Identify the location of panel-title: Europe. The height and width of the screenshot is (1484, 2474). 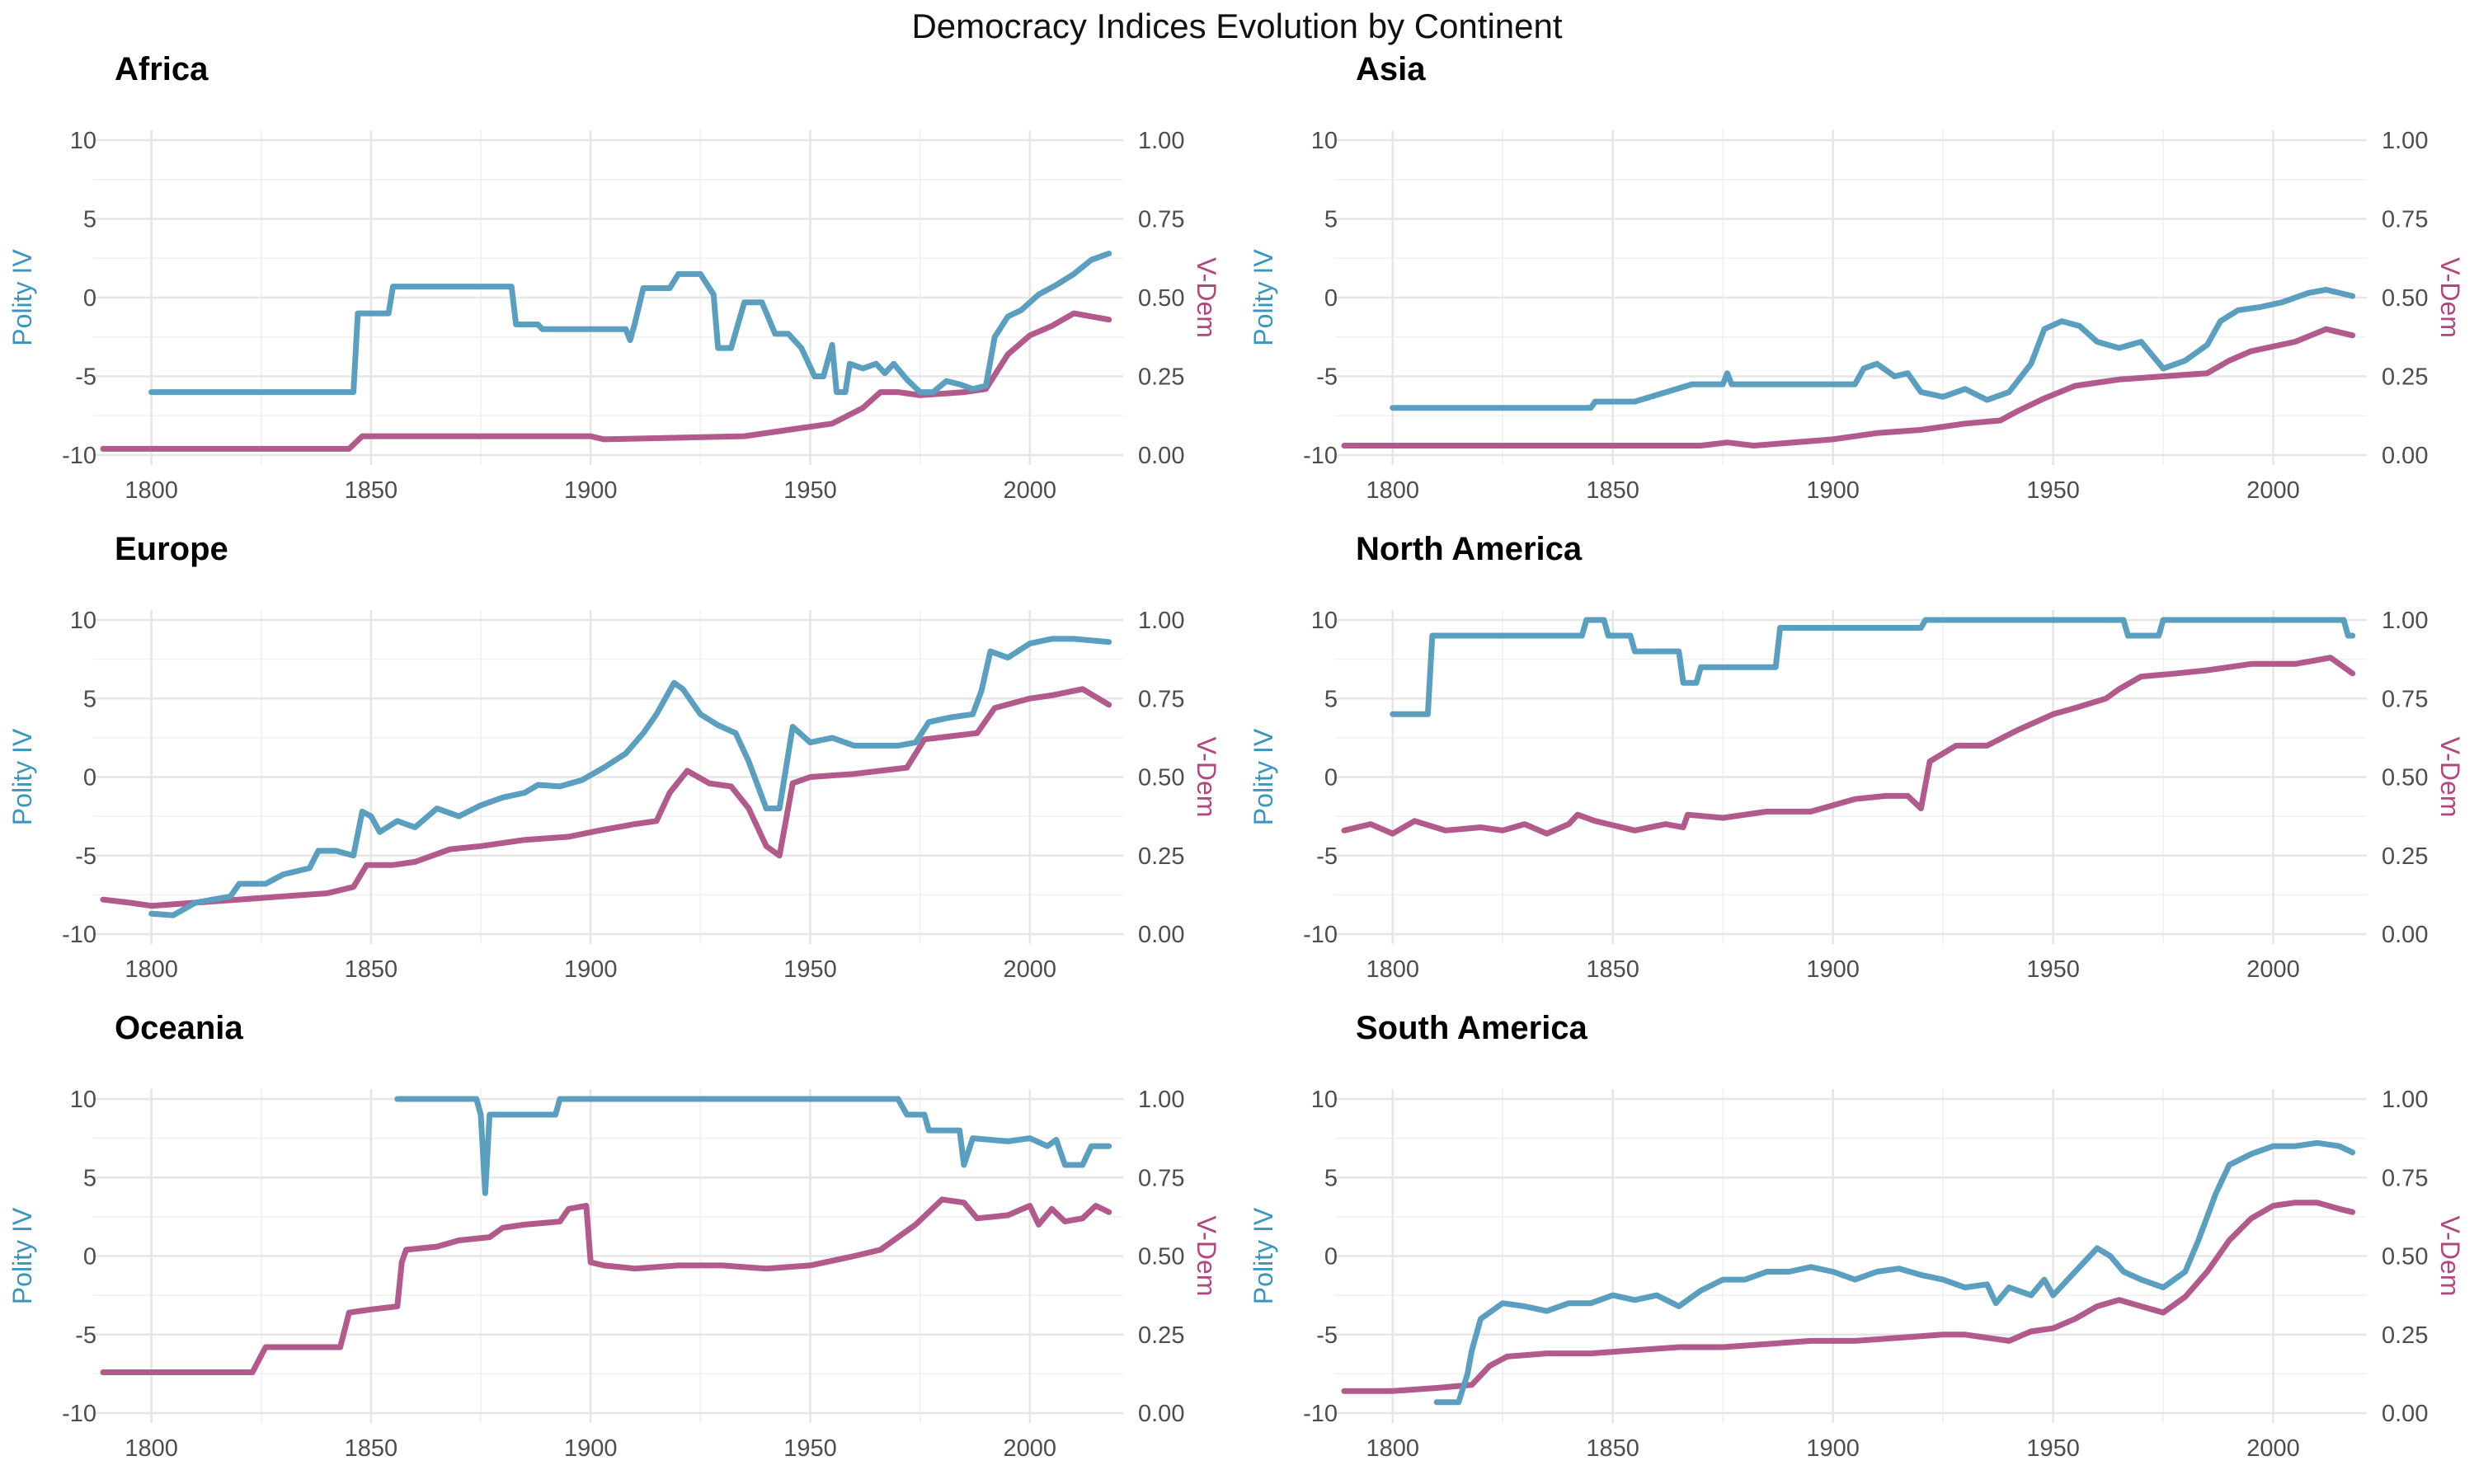
(171, 549).